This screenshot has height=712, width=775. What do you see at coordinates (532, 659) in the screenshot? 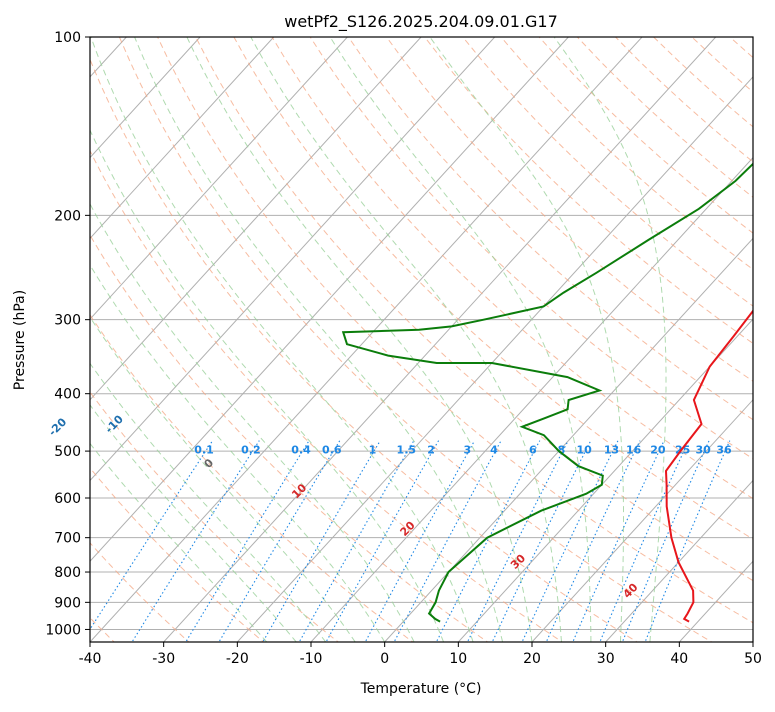
I see `x-tick-label: 20` at bounding box center [532, 659].